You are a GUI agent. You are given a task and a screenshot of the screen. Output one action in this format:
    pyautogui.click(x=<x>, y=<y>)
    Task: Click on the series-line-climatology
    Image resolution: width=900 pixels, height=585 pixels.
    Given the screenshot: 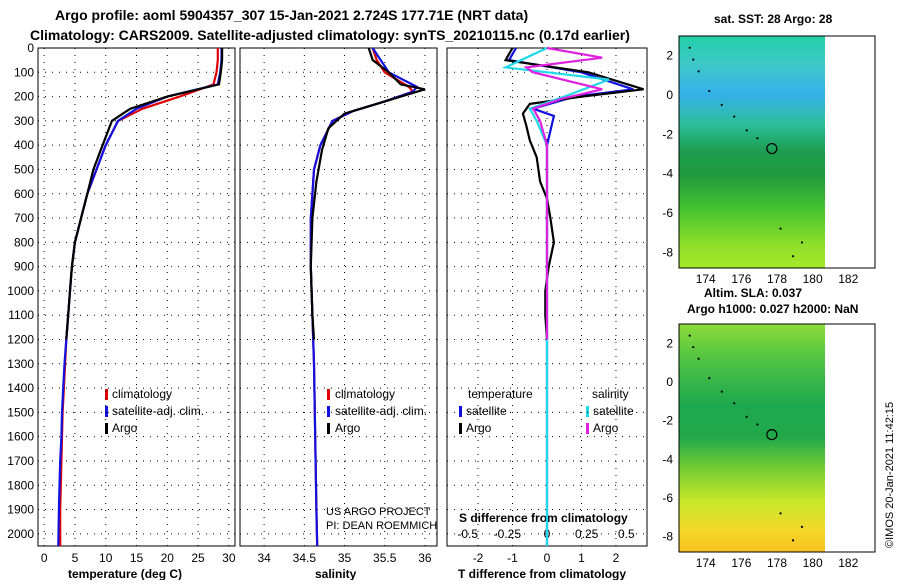 What is the action you would take?
    pyautogui.click(x=362, y=297)
    